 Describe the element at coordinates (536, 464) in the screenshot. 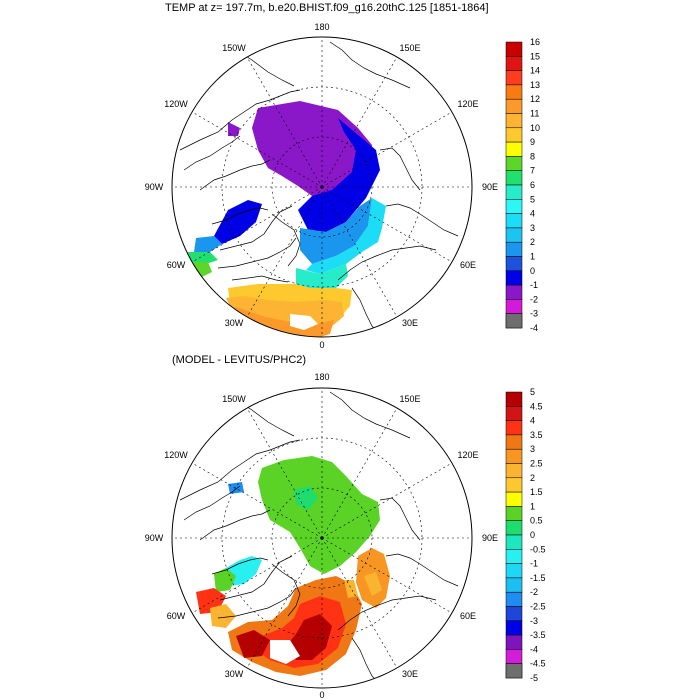

I see `panel2-colorbar-label: 2.5` at that location.